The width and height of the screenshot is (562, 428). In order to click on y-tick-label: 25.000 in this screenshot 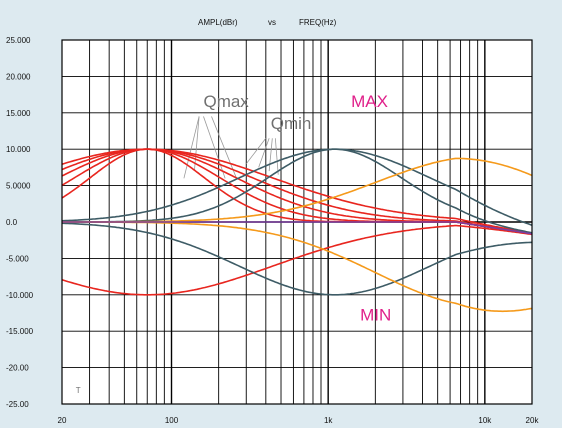, I will do `click(18, 40)`.